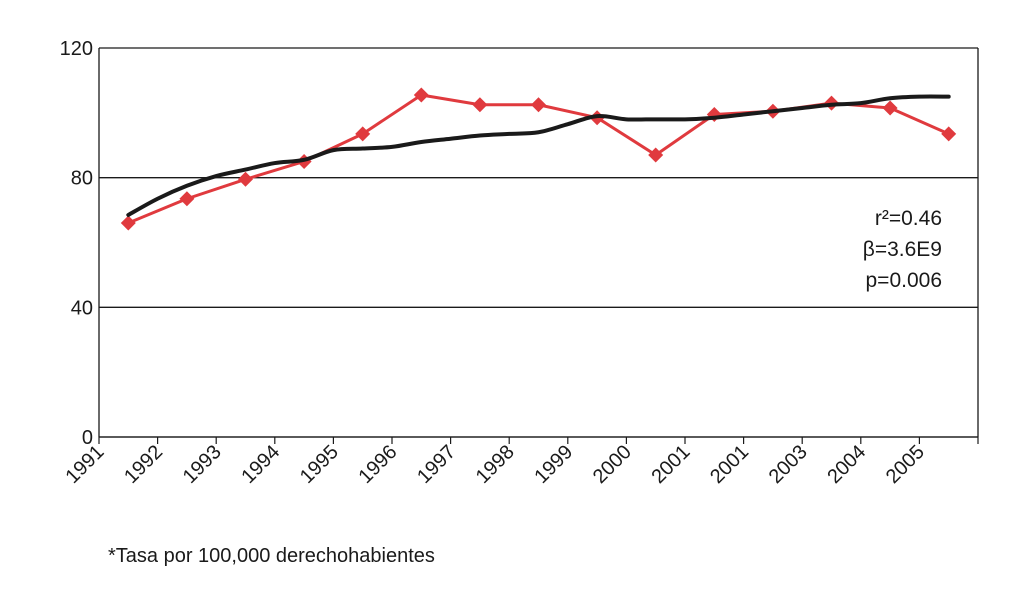 The image size is (1016, 591). What do you see at coordinates (788, 464) in the screenshot?
I see `x-tick-label: 2003` at bounding box center [788, 464].